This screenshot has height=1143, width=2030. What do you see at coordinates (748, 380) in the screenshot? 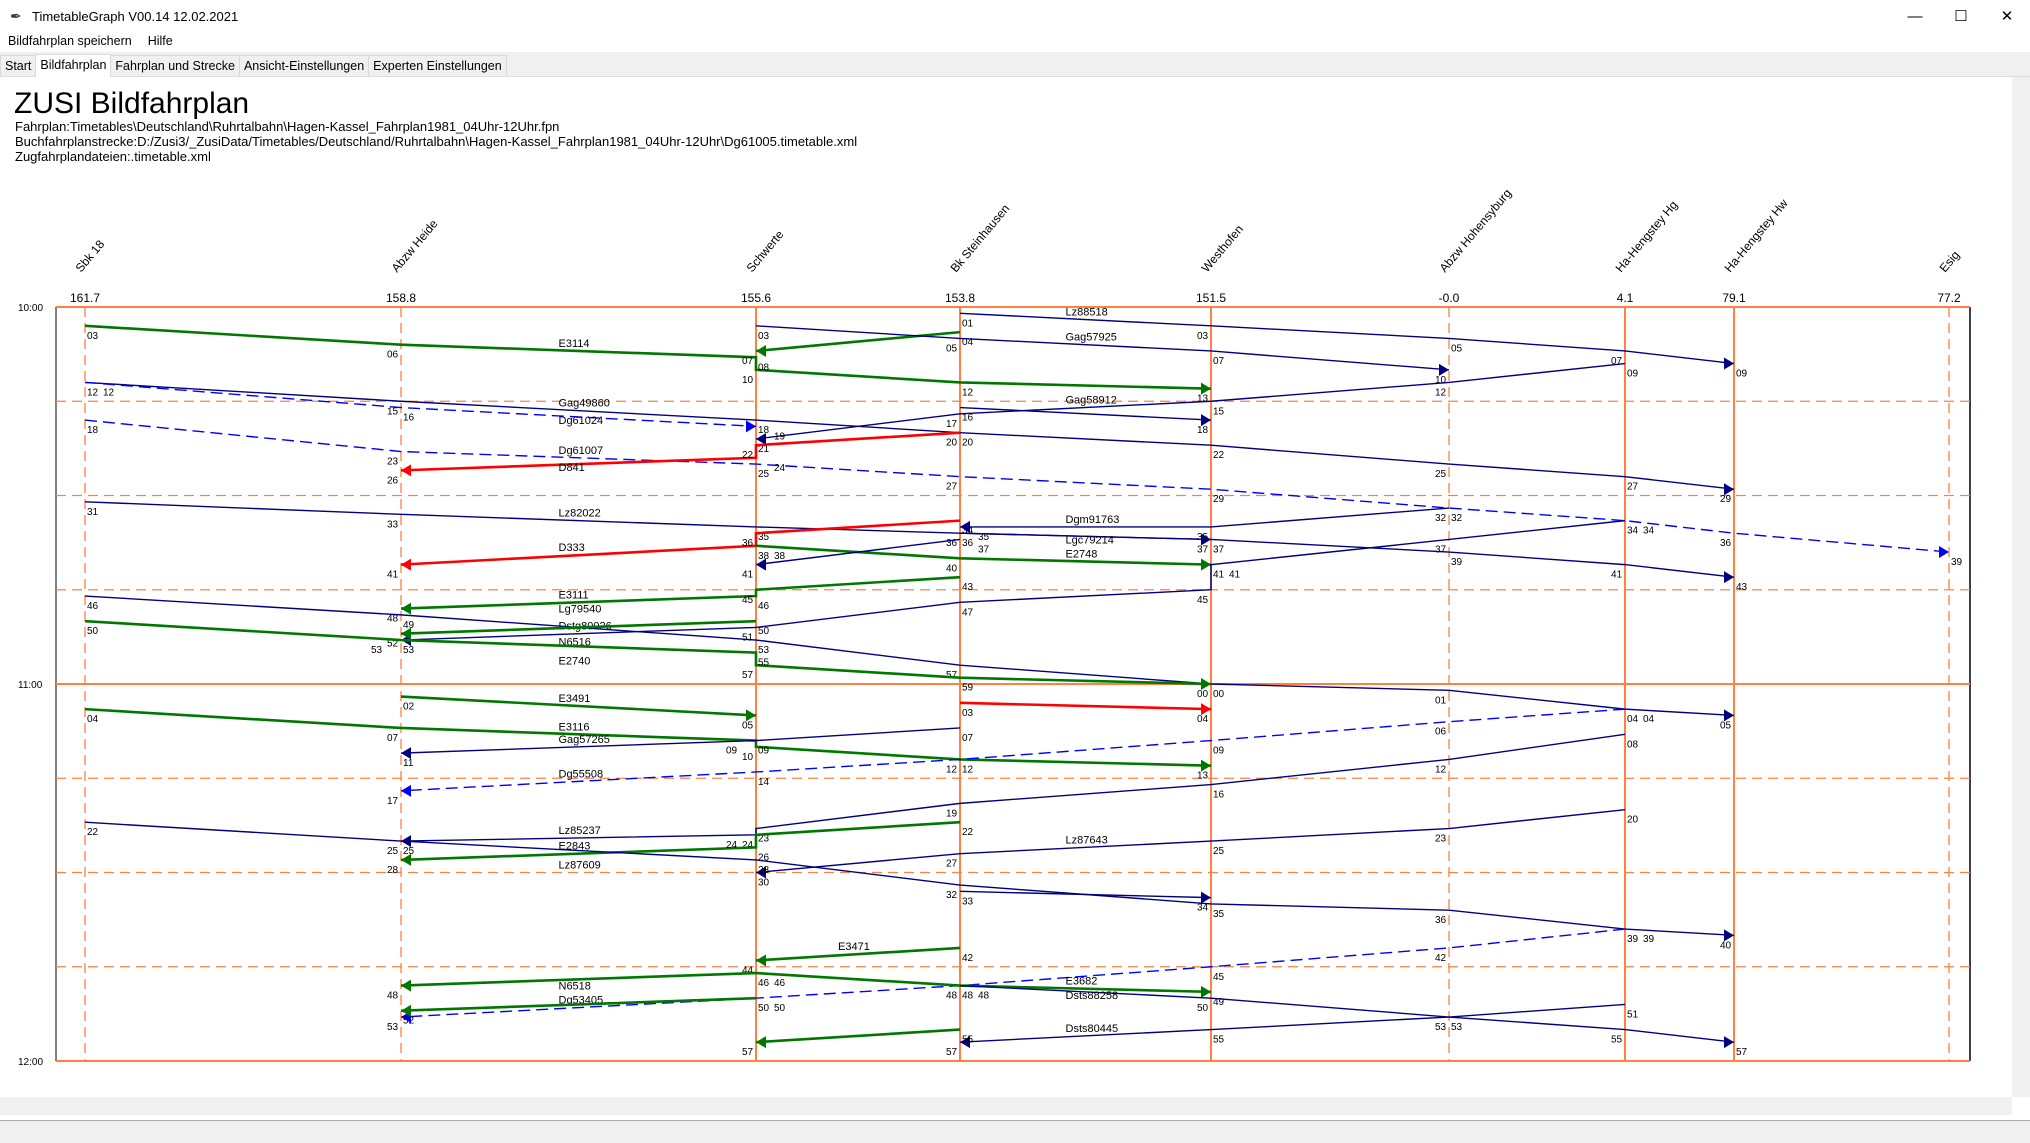
I see `train-time-label: 10` at bounding box center [748, 380].